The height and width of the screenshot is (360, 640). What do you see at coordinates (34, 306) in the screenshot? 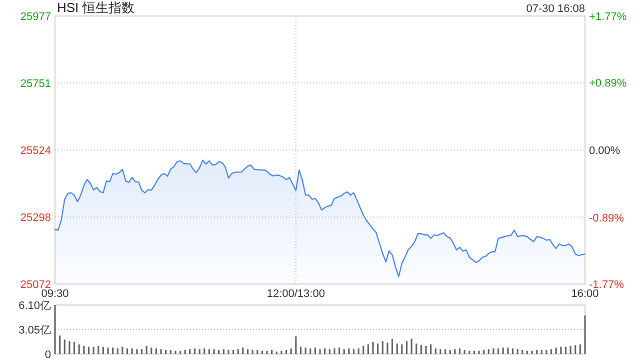
I see `y-tick-label: 6.10亿` at bounding box center [34, 306].